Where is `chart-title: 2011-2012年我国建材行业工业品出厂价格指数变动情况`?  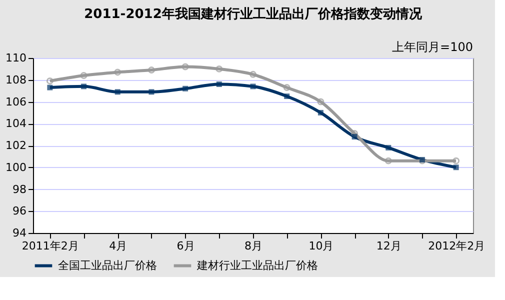
chart-title: 2011-2012年我国建材行业工业品出厂价格指数变动情况 is located at coordinates (253, 14).